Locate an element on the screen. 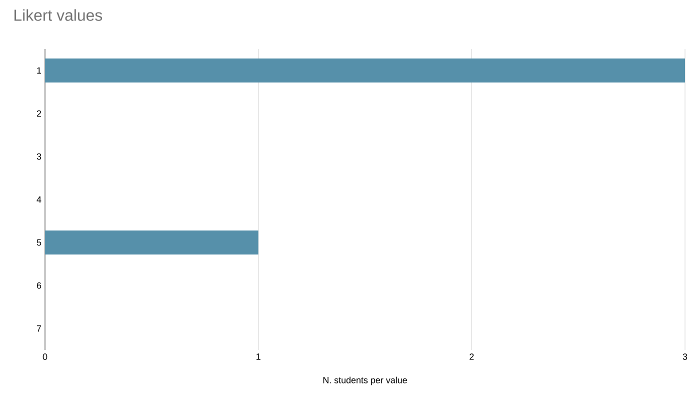 This screenshot has width=699, height=414. y-tick-label: 1 is located at coordinates (39, 70).